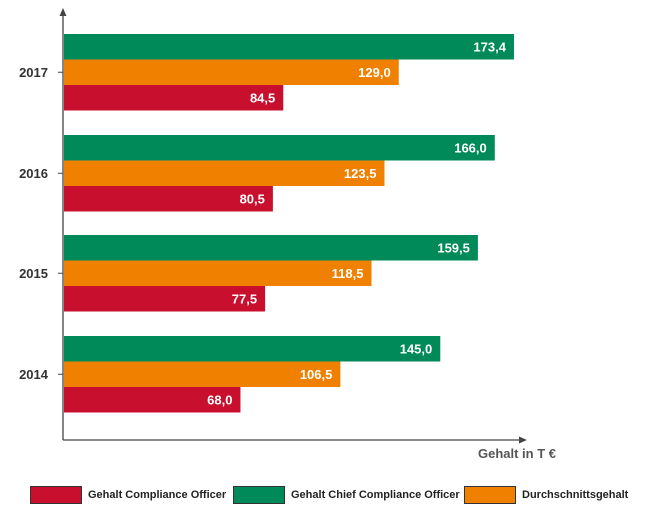  I want to click on y-axis-arrow, so click(63, 12).